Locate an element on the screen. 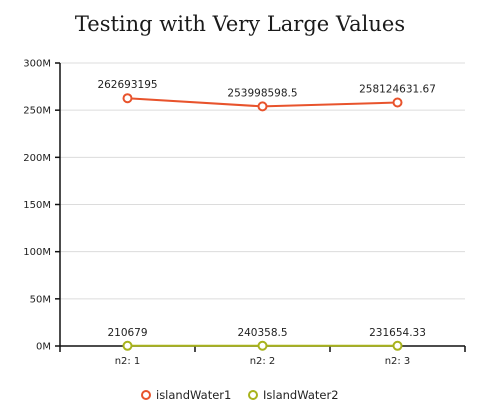  legend: islandWater1 IslandWater2 is located at coordinates (240, 395).